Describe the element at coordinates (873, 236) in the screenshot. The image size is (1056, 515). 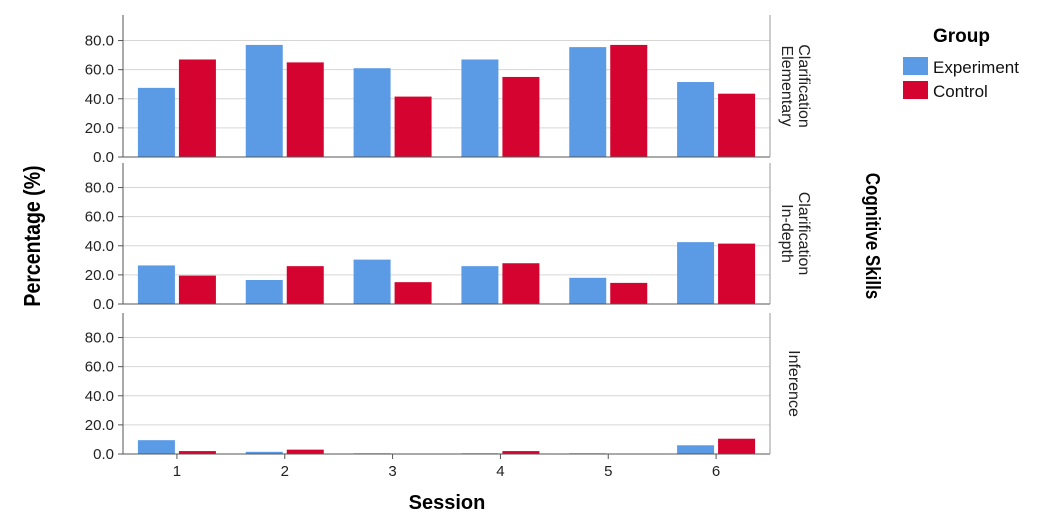
I see `facet-title: Cognitive Skills` at that location.